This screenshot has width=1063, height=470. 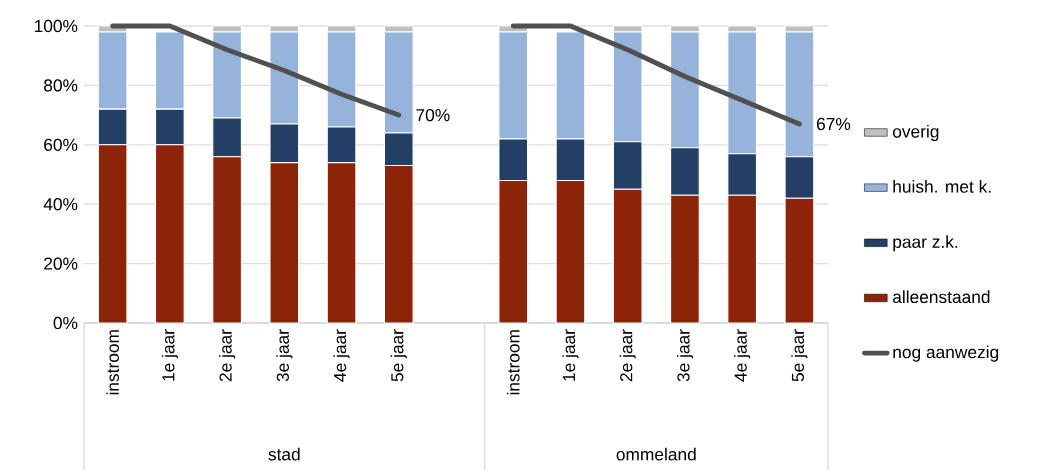 I want to click on y-tick-label: 60%, so click(x=61, y=144).